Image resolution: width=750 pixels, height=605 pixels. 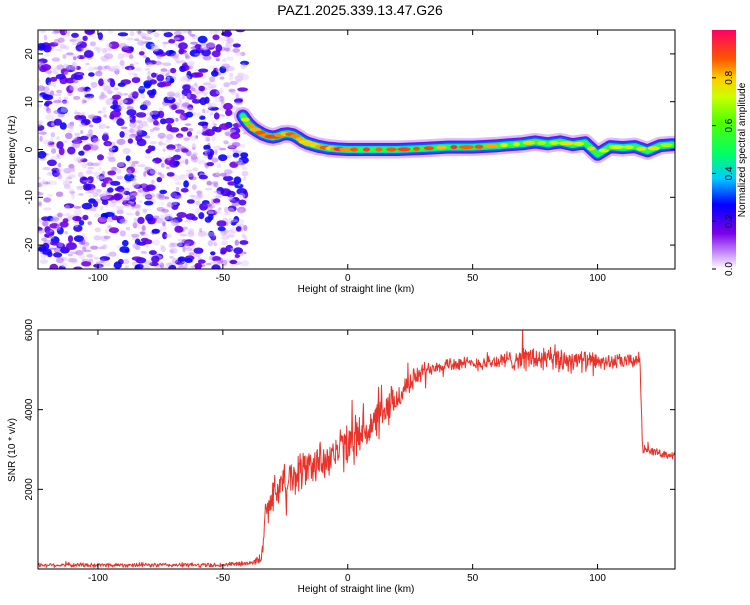 I want to click on y-tick-label: 20, so click(x=29, y=54).